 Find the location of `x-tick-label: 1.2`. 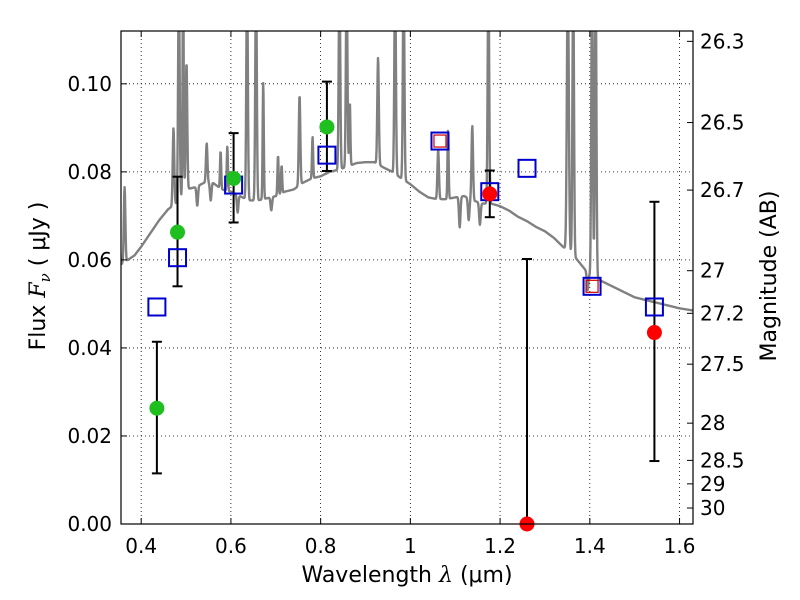

x-tick-label: 1.2 is located at coordinates (500, 546).